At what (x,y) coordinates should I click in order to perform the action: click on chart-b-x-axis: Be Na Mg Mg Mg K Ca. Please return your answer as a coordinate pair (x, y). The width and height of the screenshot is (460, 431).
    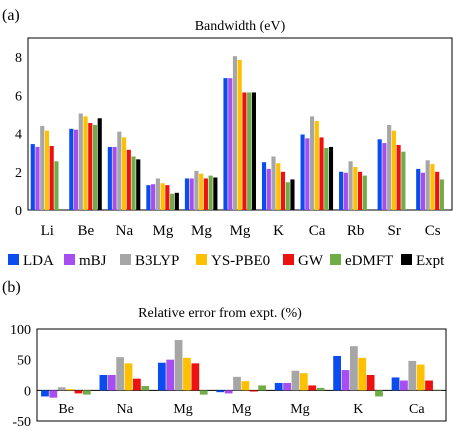
    Looking at the image, I should click on (241, 409).